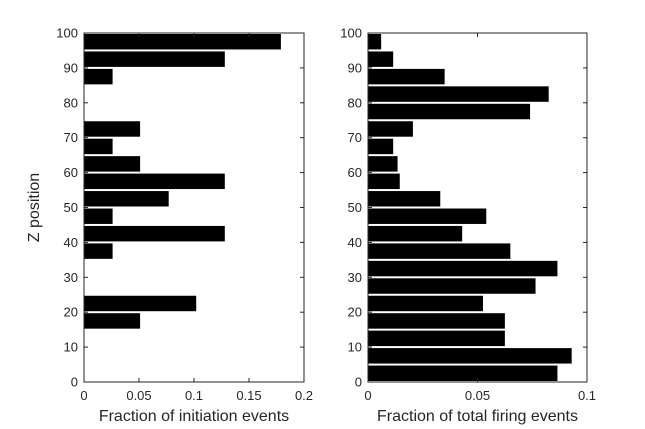  What do you see at coordinates (477, 416) in the screenshot?
I see `x-axis-label: Fraction of total firing events` at bounding box center [477, 416].